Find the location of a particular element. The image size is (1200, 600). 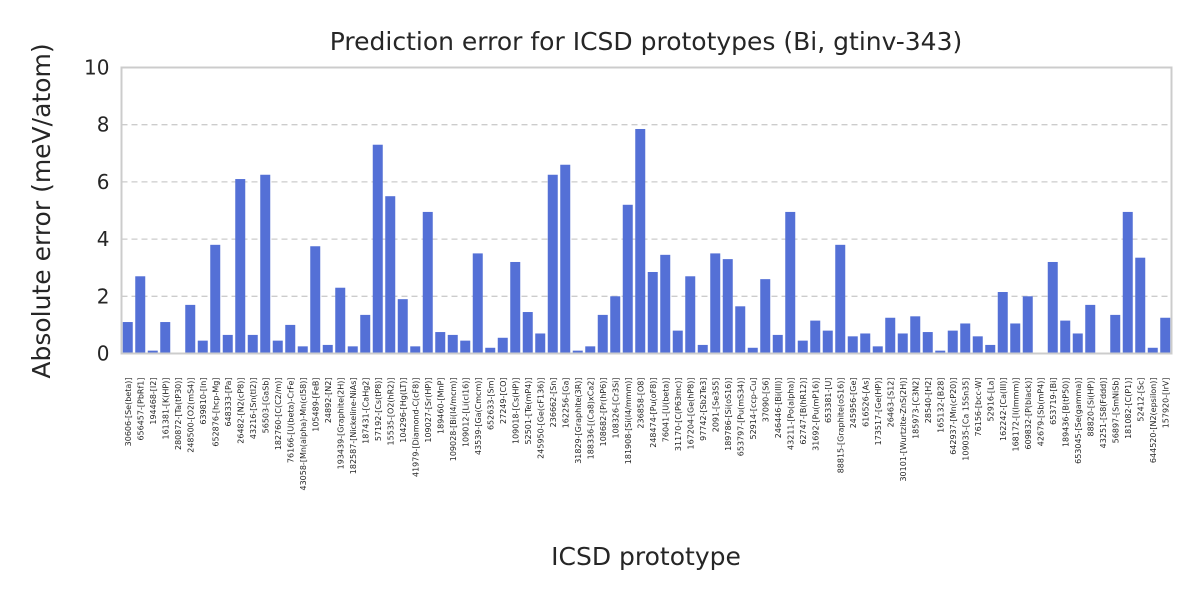

x-tick-label: 173517-[Ge(HP)] is located at coordinates (878, 412).